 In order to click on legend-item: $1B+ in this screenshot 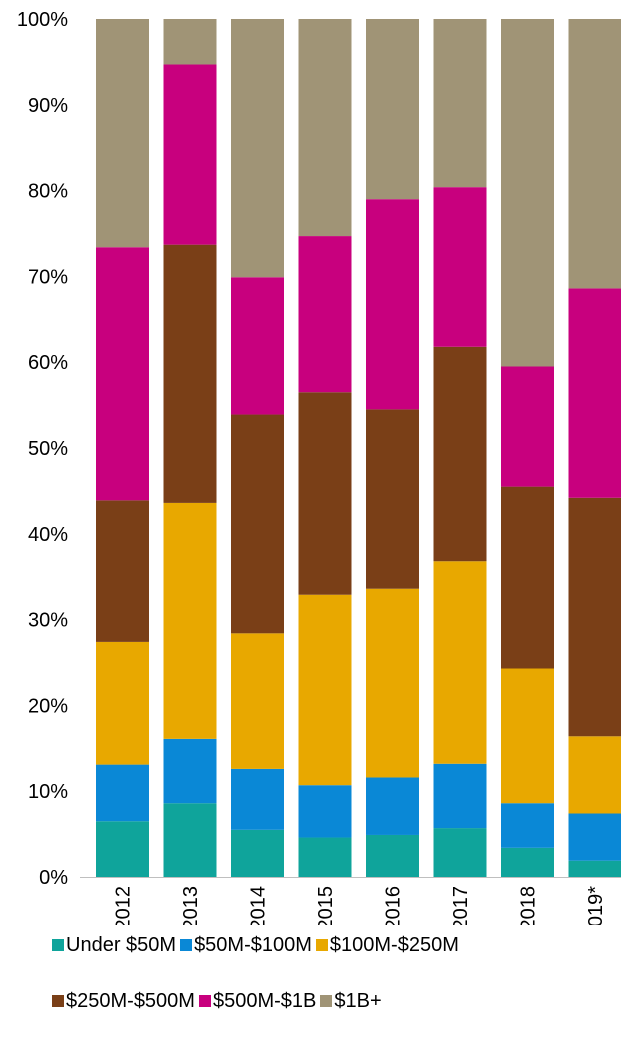, I will do `click(350, 1001)`.